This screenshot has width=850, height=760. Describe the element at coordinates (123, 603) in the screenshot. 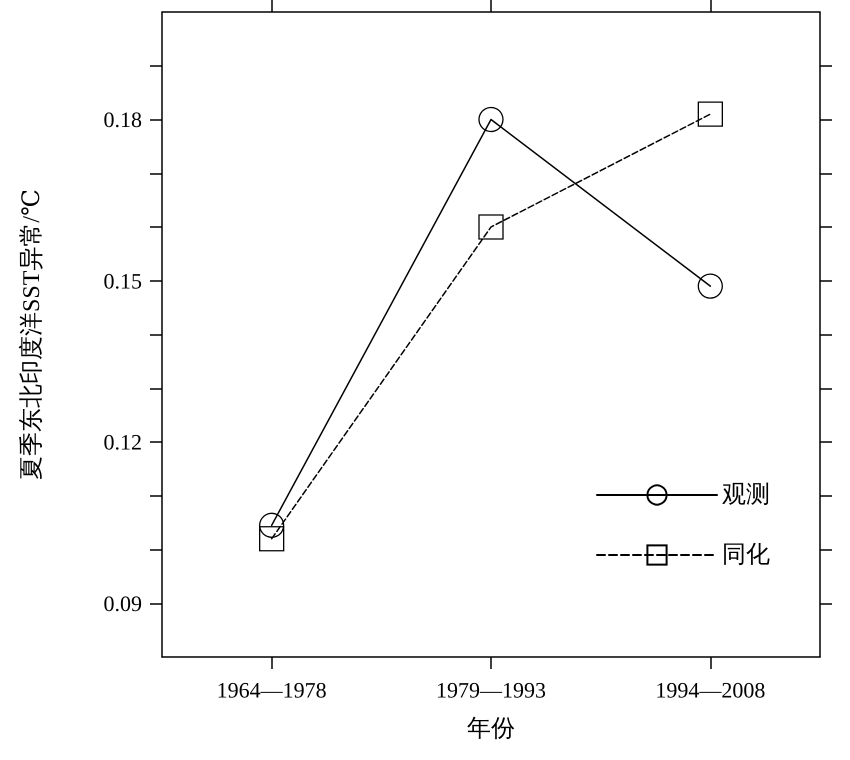

I see `y-tick-label: 0.09` at that location.